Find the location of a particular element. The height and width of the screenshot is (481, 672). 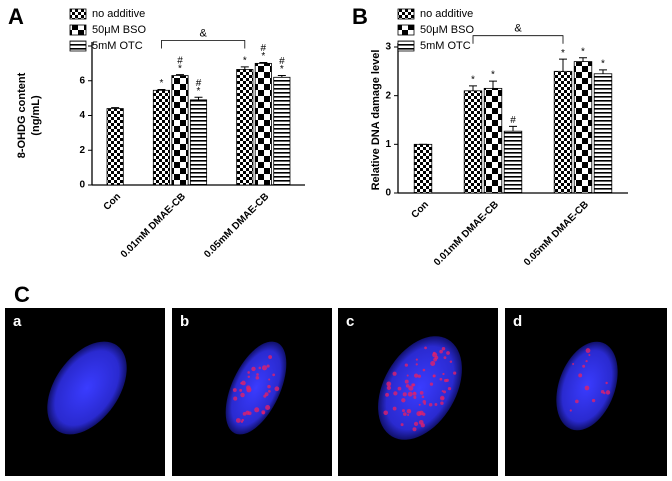

x-tick-label: Con is located at coordinates (420, 210).